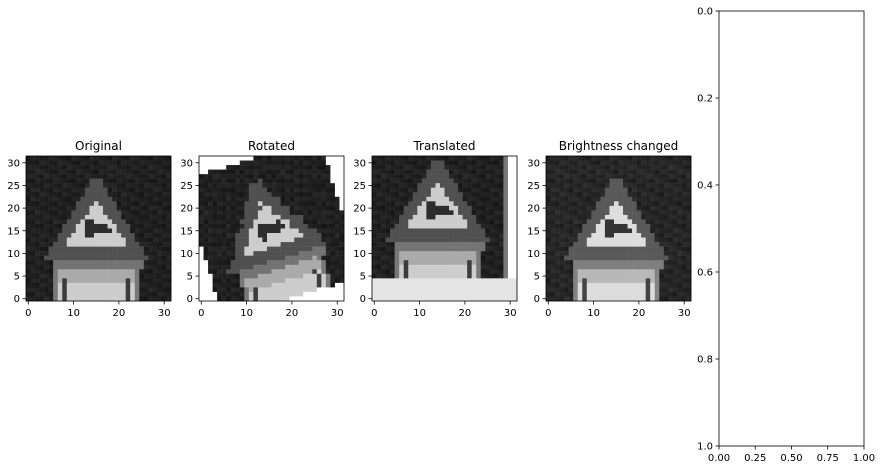  Describe the element at coordinates (292, 313) in the screenshot. I see `x-tick-label: 20` at that location.